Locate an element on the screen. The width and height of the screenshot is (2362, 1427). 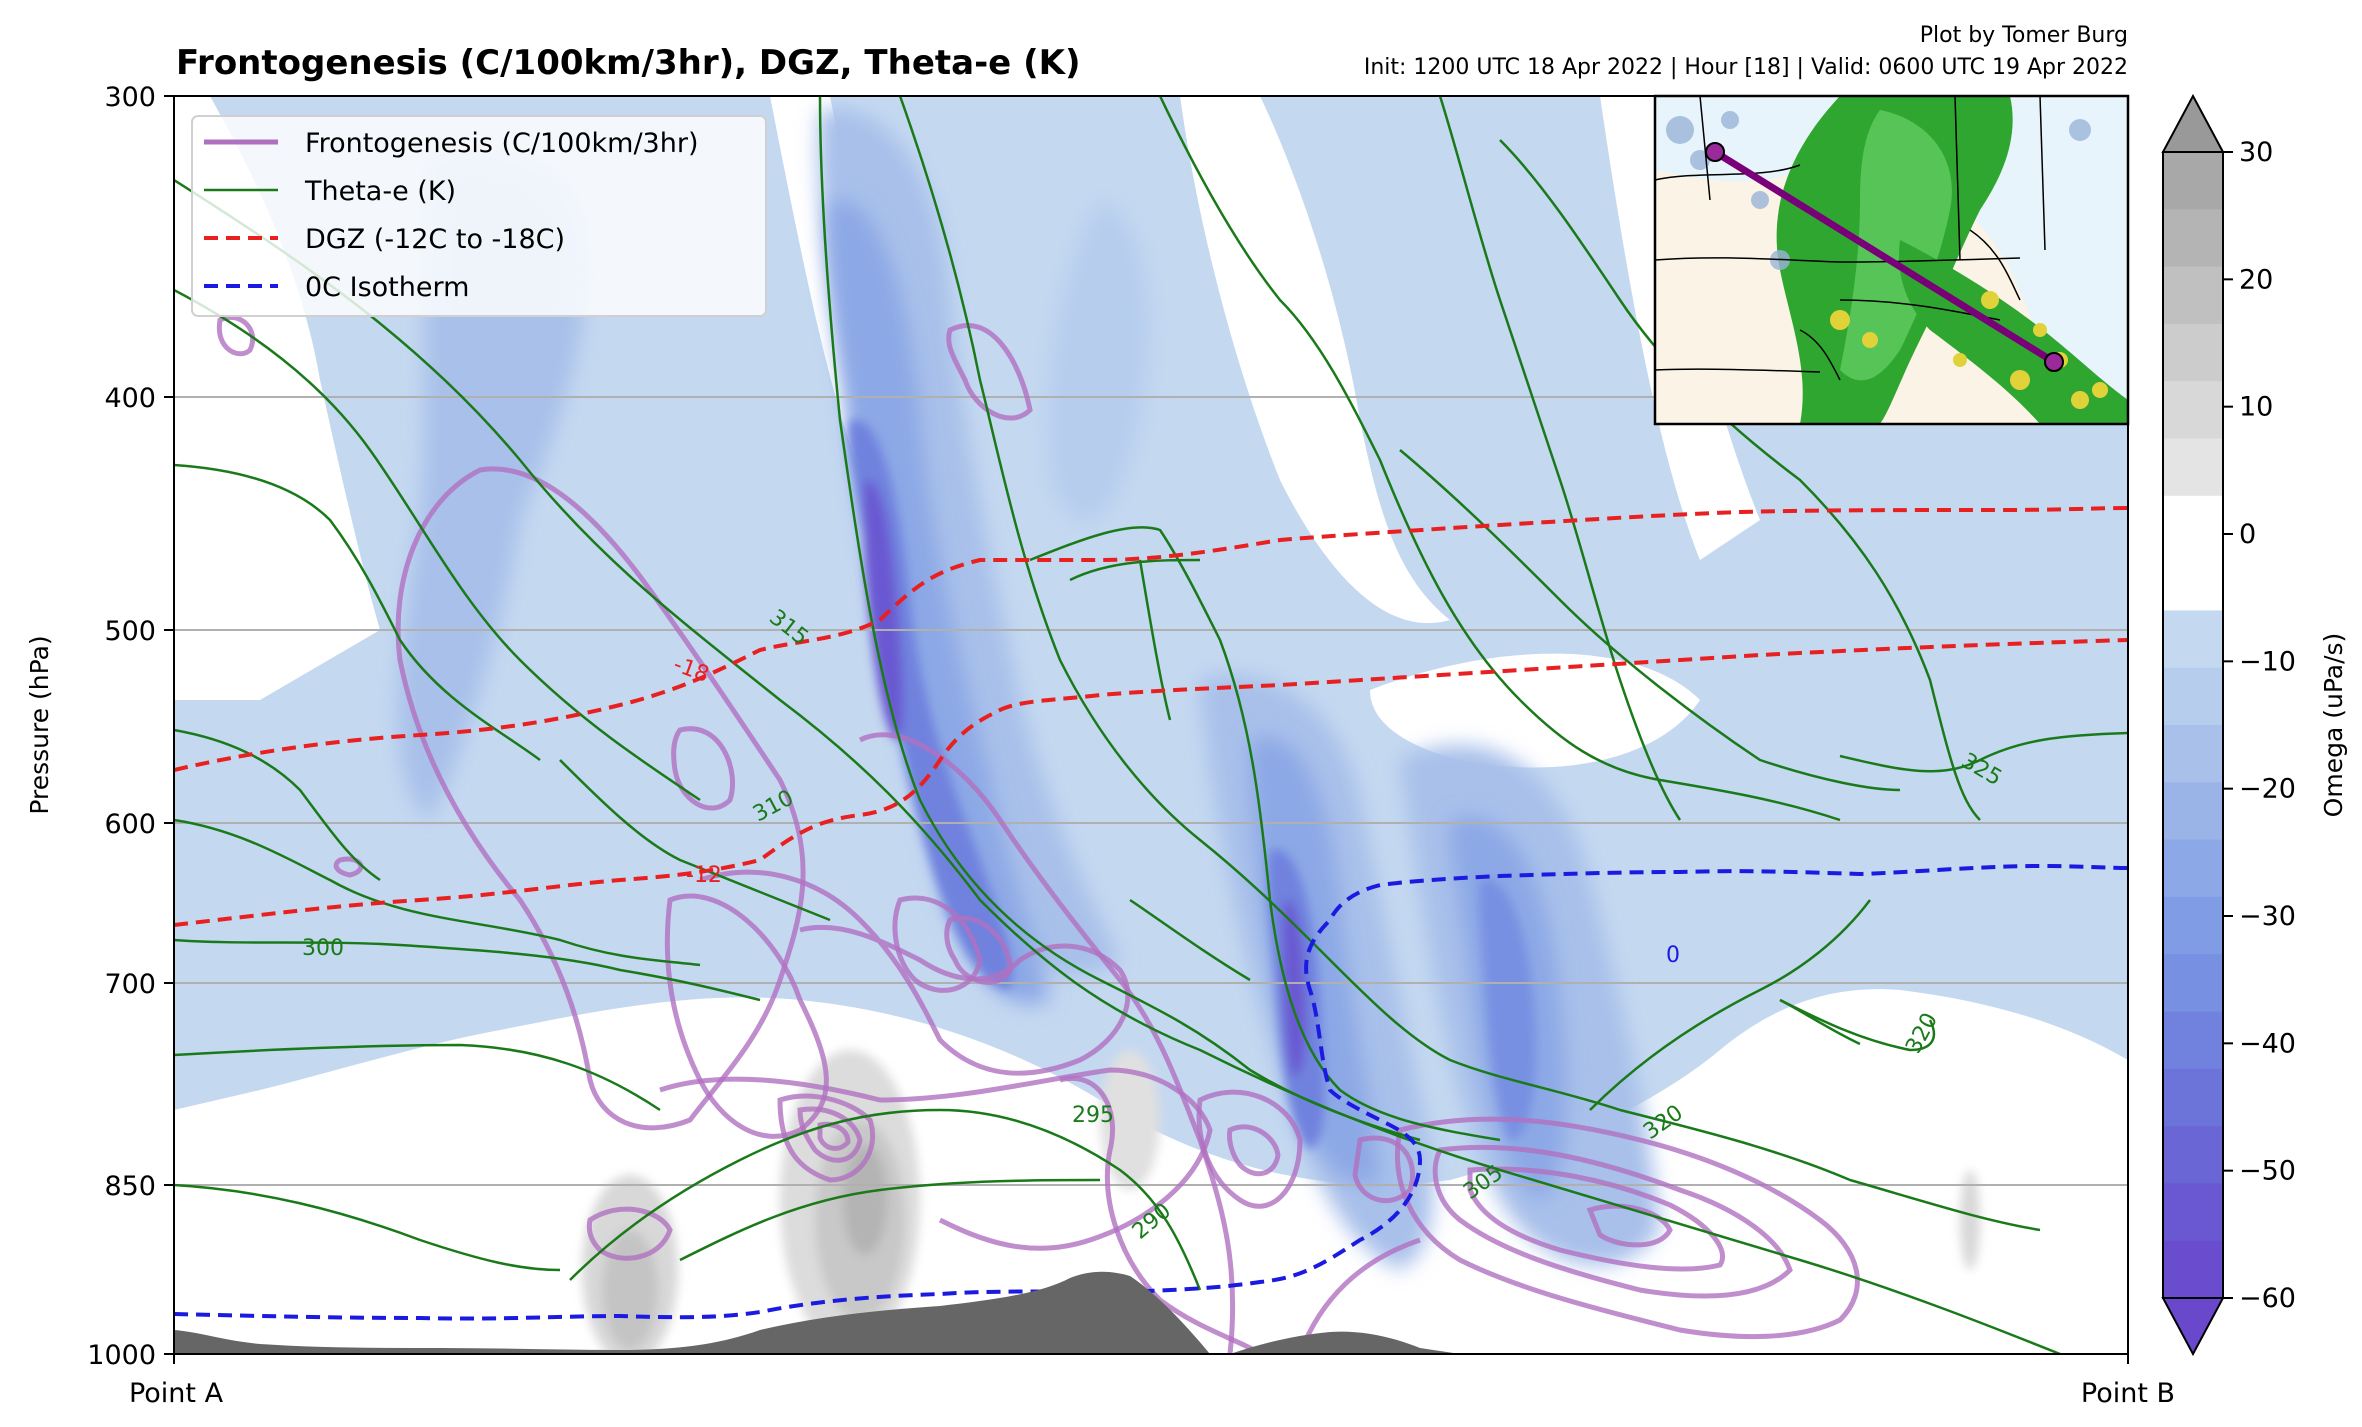
legend-entry-dgz: DGZ (-12C to -18C) is located at coordinates (384, 239).